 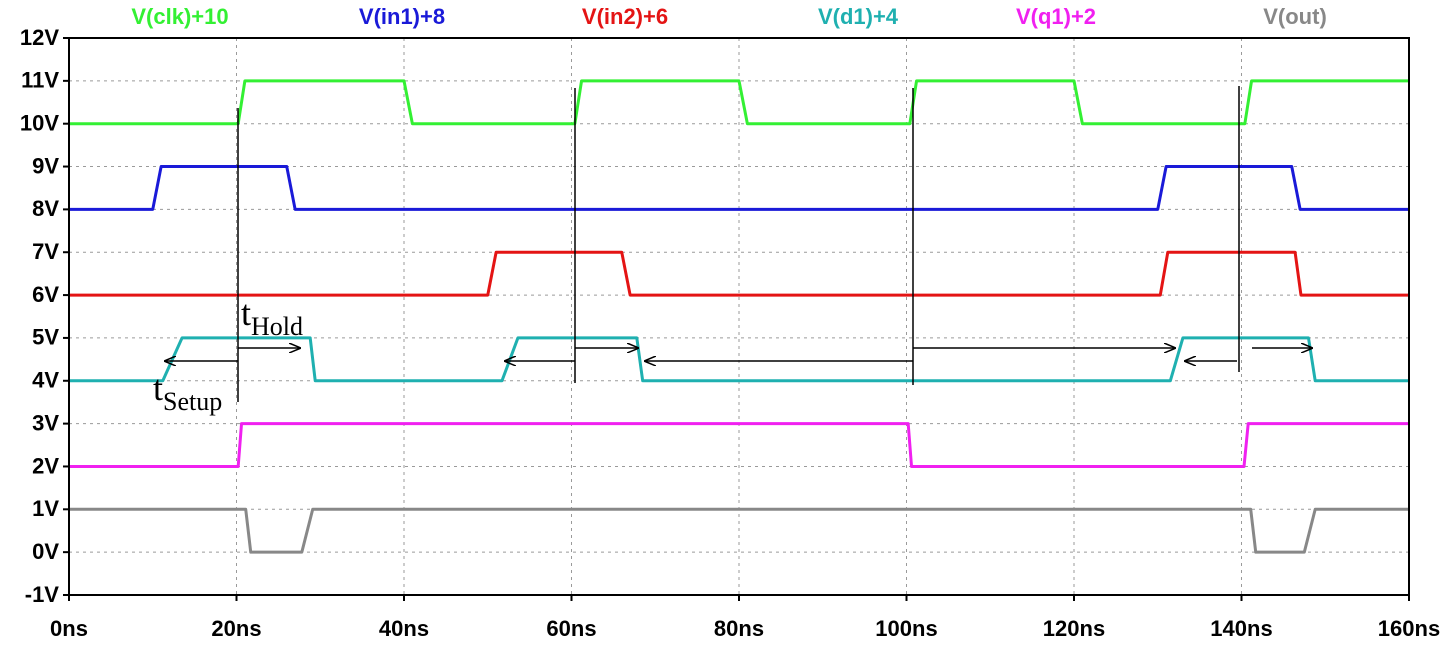 What do you see at coordinates (45, 208) in the screenshot?
I see `y-tick-label: 8V` at bounding box center [45, 208].